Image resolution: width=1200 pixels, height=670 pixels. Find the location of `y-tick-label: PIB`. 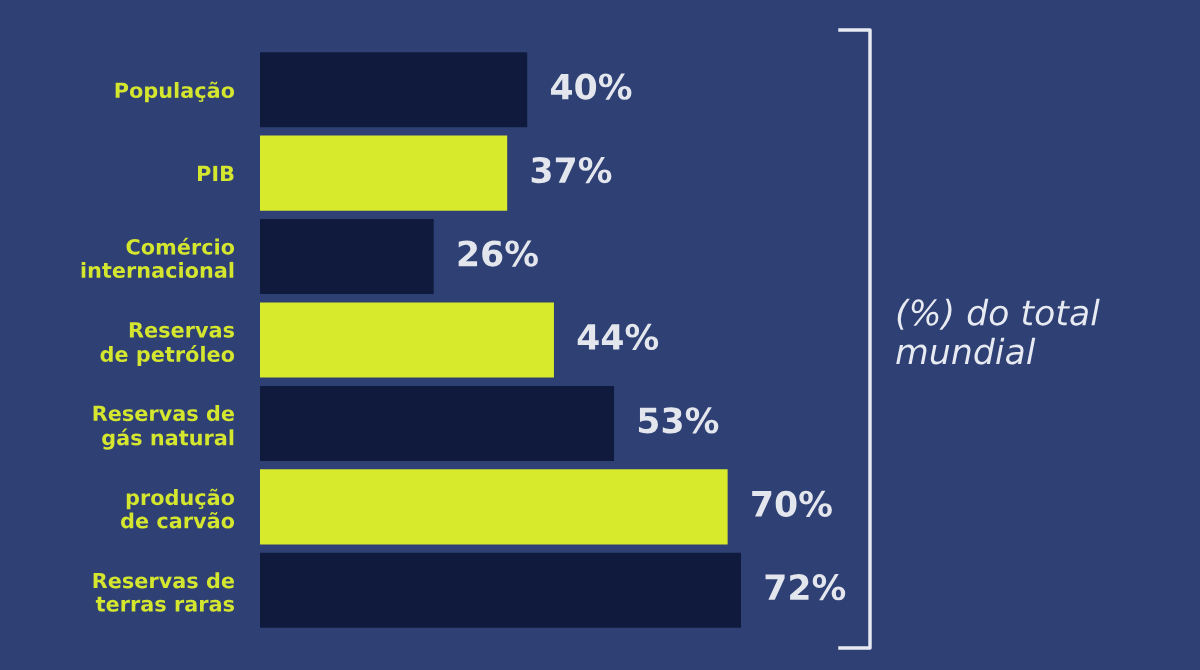

y-tick-label: PIB is located at coordinates (216, 173).